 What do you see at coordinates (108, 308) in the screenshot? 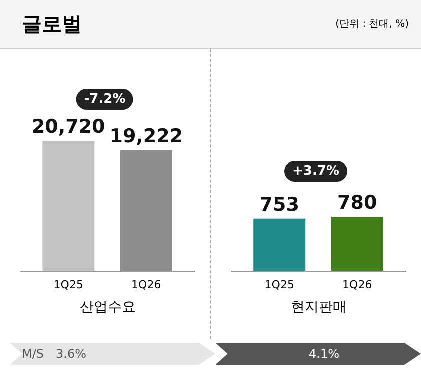
I see `x-axis-title: 산업수요` at bounding box center [108, 308].